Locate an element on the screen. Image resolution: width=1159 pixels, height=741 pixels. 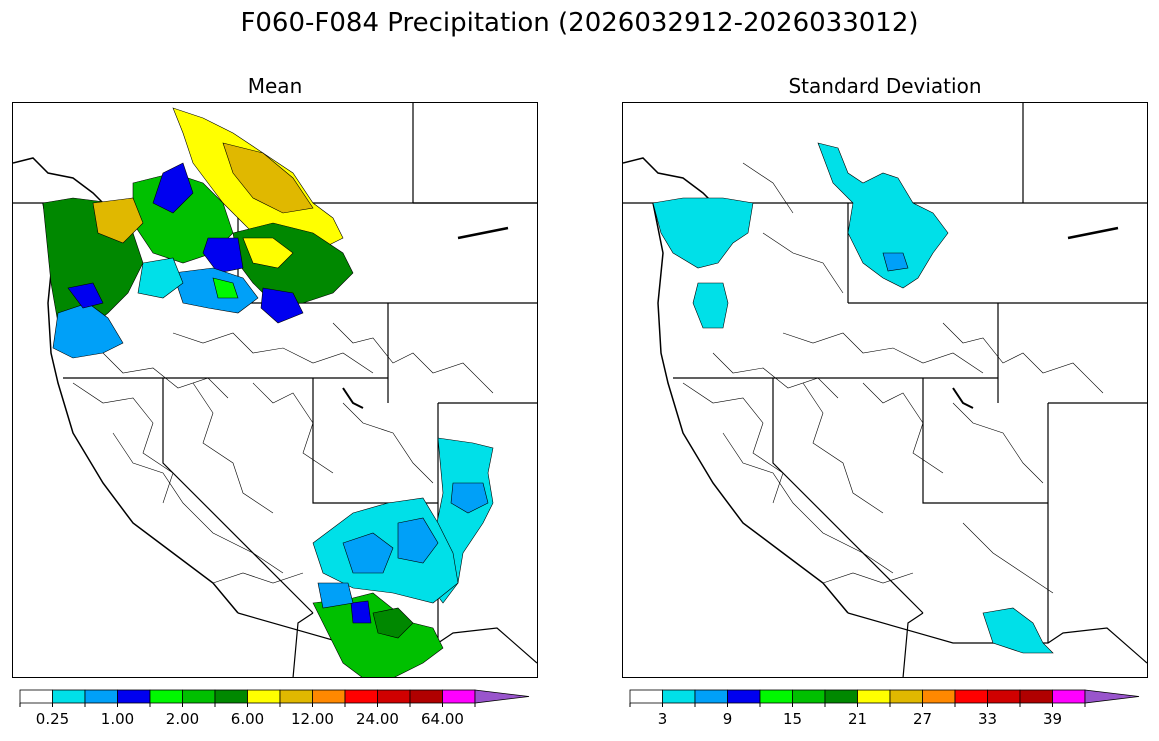
mean-colorbar-extend is located at coordinates (502, 696).